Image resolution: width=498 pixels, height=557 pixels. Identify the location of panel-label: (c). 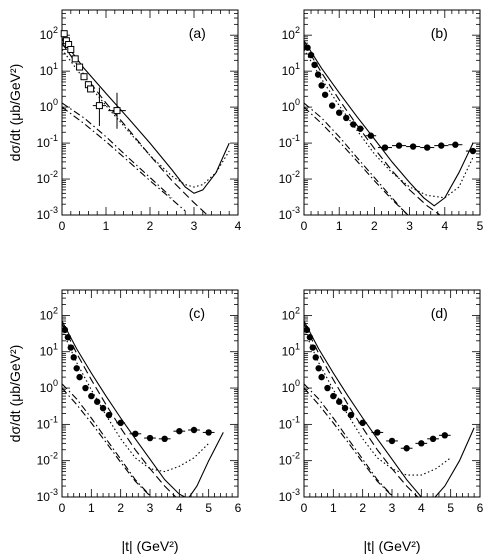
(197, 313).